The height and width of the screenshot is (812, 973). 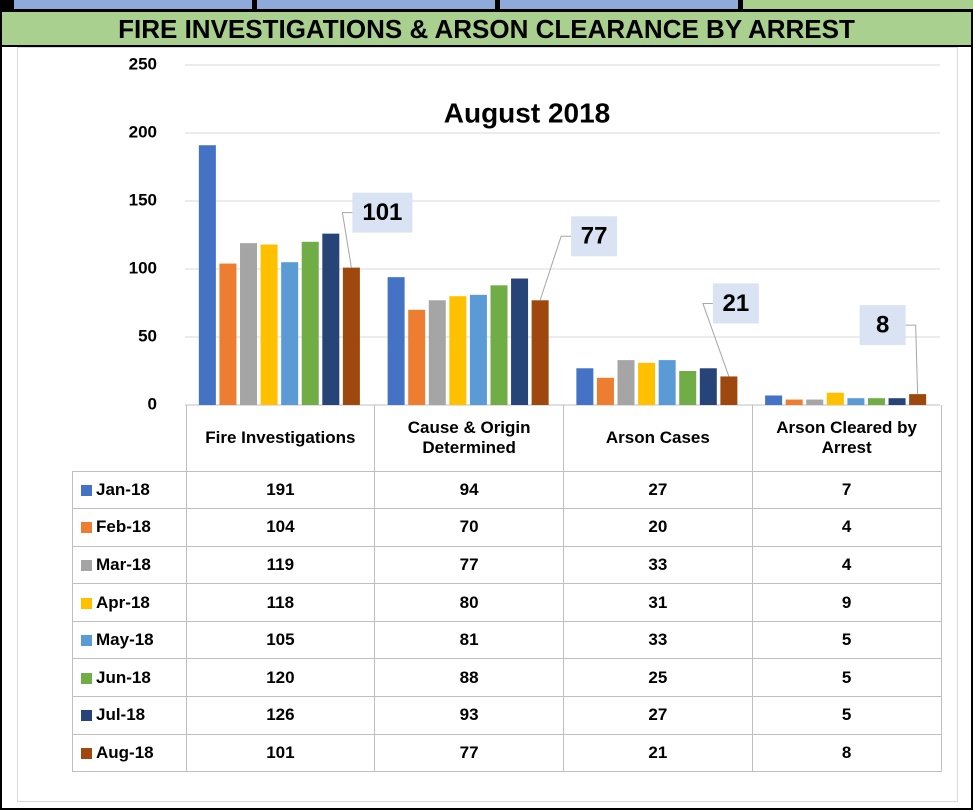 What do you see at coordinates (486, 6) in the screenshot?
I see `top-strip` at bounding box center [486, 6].